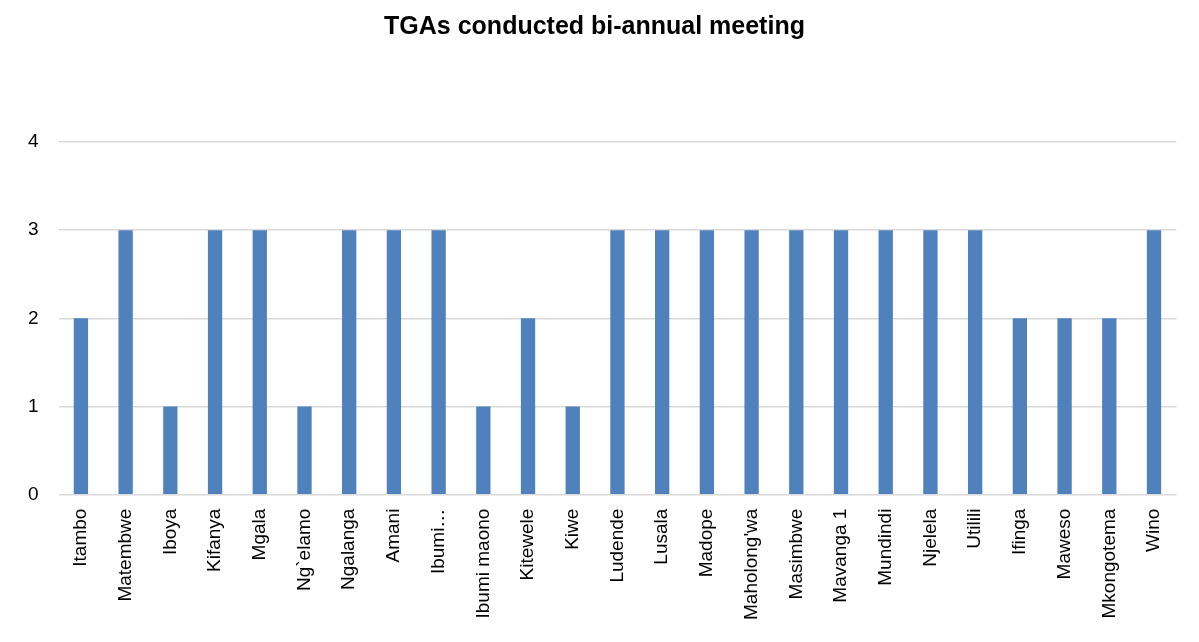  Describe the element at coordinates (661, 536) in the screenshot. I see `x-tick-label: Lusala` at that location.